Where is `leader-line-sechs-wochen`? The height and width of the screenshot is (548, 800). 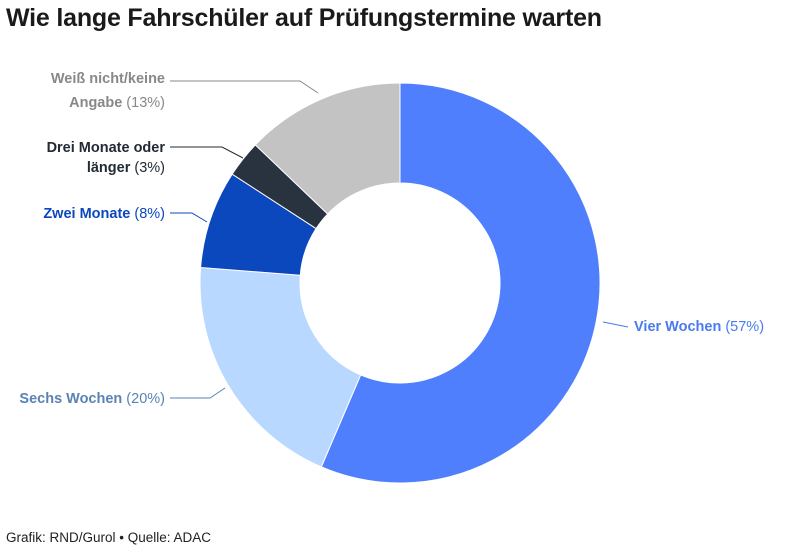 leader-line-sechs-wochen is located at coordinates (198, 393).